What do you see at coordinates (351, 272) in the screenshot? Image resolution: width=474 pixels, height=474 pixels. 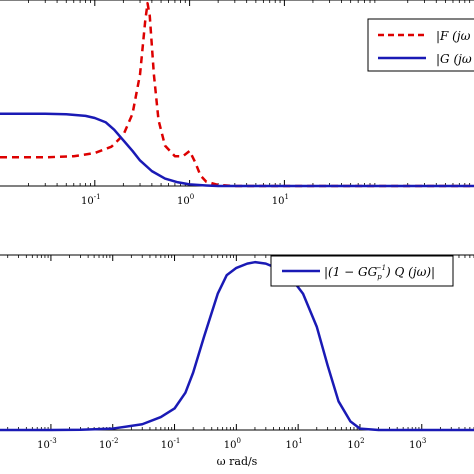 I see `bottom-legend-part-1: |(1 − GG` at bounding box center [351, 272].